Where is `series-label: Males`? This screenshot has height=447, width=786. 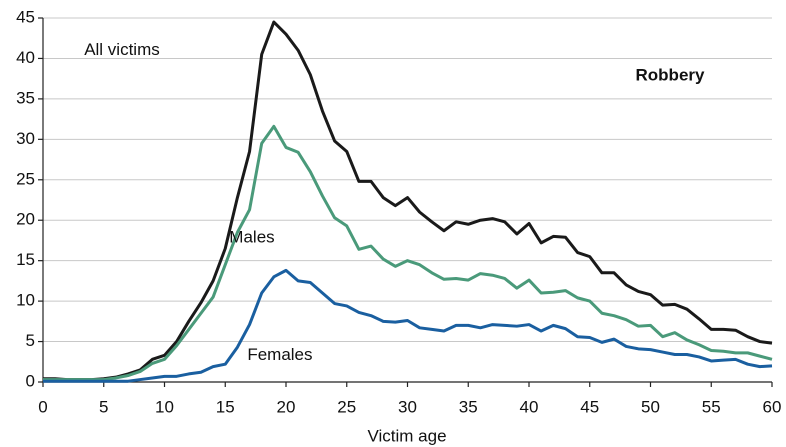
series-label: Males is located at coordinates (251, 237).